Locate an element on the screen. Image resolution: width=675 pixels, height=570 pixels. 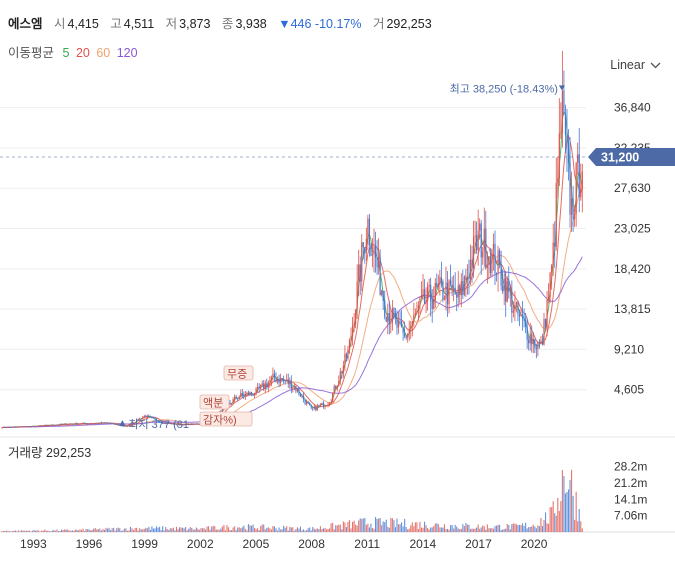
scale-mode-dropdown: Linear is located at coordinates (635, 65).